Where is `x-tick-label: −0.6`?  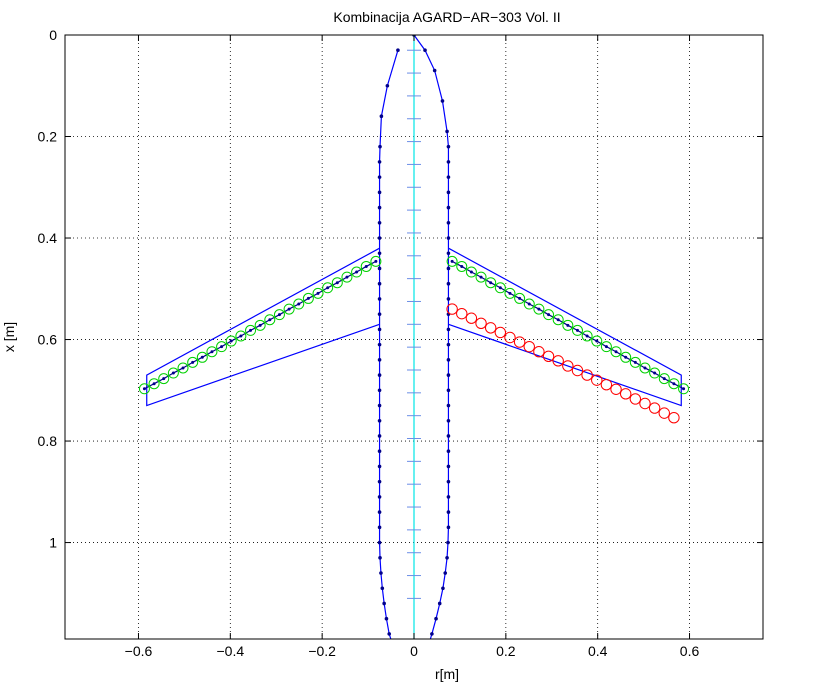
x-tick-label: −0.6 is located at coordinates (139, 651).